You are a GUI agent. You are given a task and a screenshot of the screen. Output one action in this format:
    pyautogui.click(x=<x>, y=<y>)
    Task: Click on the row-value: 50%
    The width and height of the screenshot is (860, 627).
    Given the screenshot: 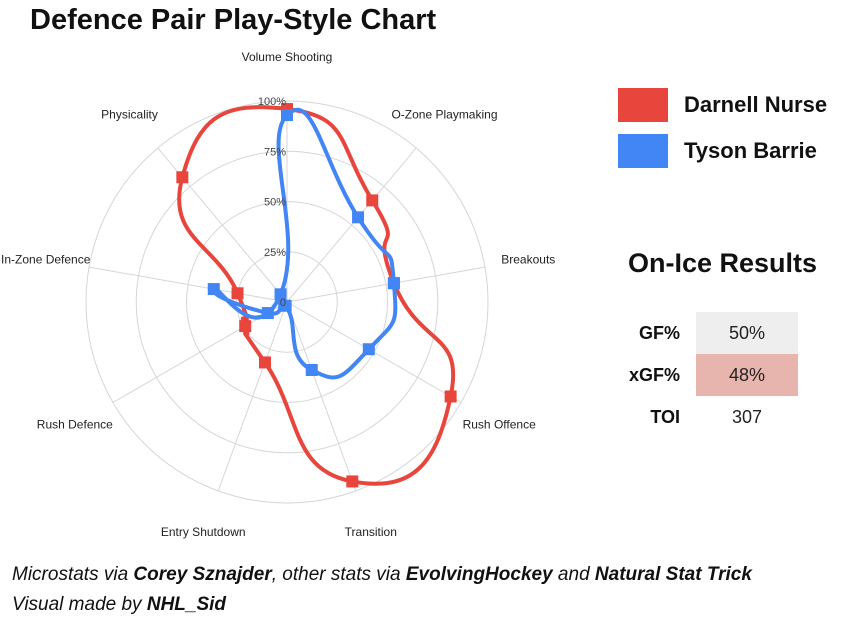 What is the action you would take?
    pyautogui.click(x=747, y=333)
    